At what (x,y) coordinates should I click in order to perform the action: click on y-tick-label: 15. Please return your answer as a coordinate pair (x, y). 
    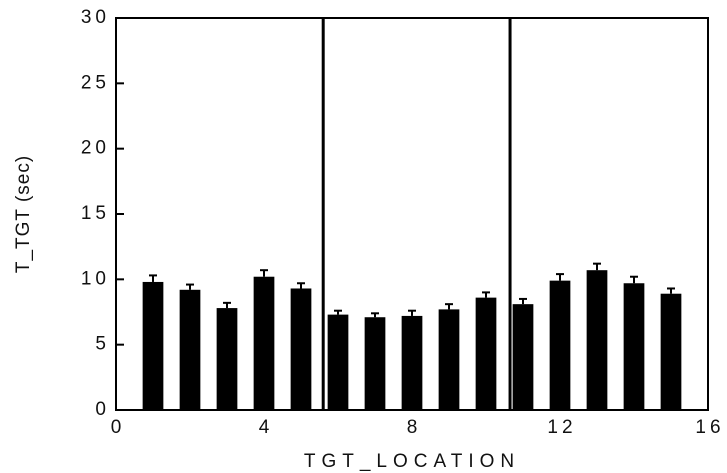
    Looking at the image, I should click on (95, 213).